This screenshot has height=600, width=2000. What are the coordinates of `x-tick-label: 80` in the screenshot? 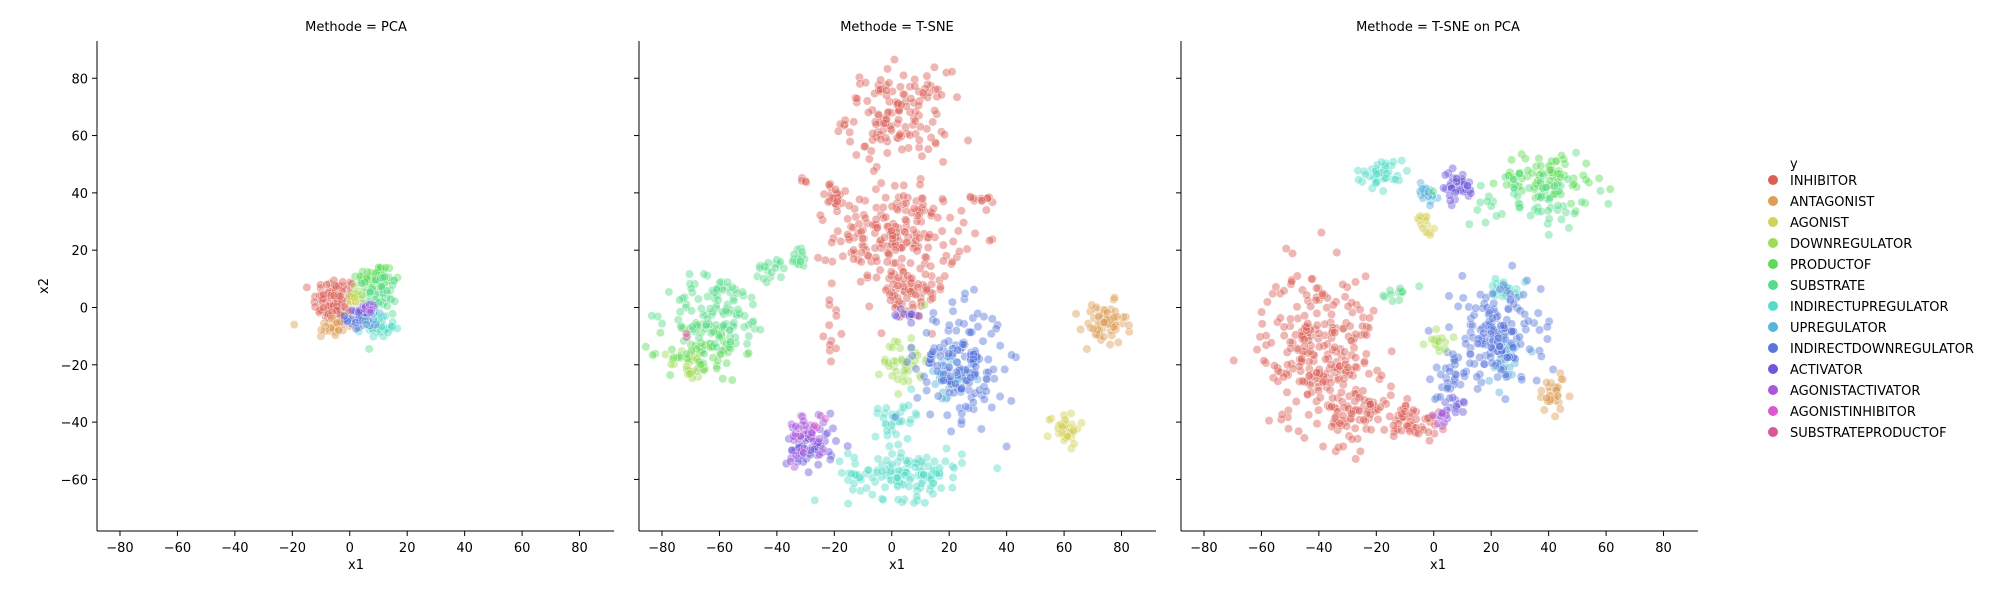 It's located at (1663, 548).